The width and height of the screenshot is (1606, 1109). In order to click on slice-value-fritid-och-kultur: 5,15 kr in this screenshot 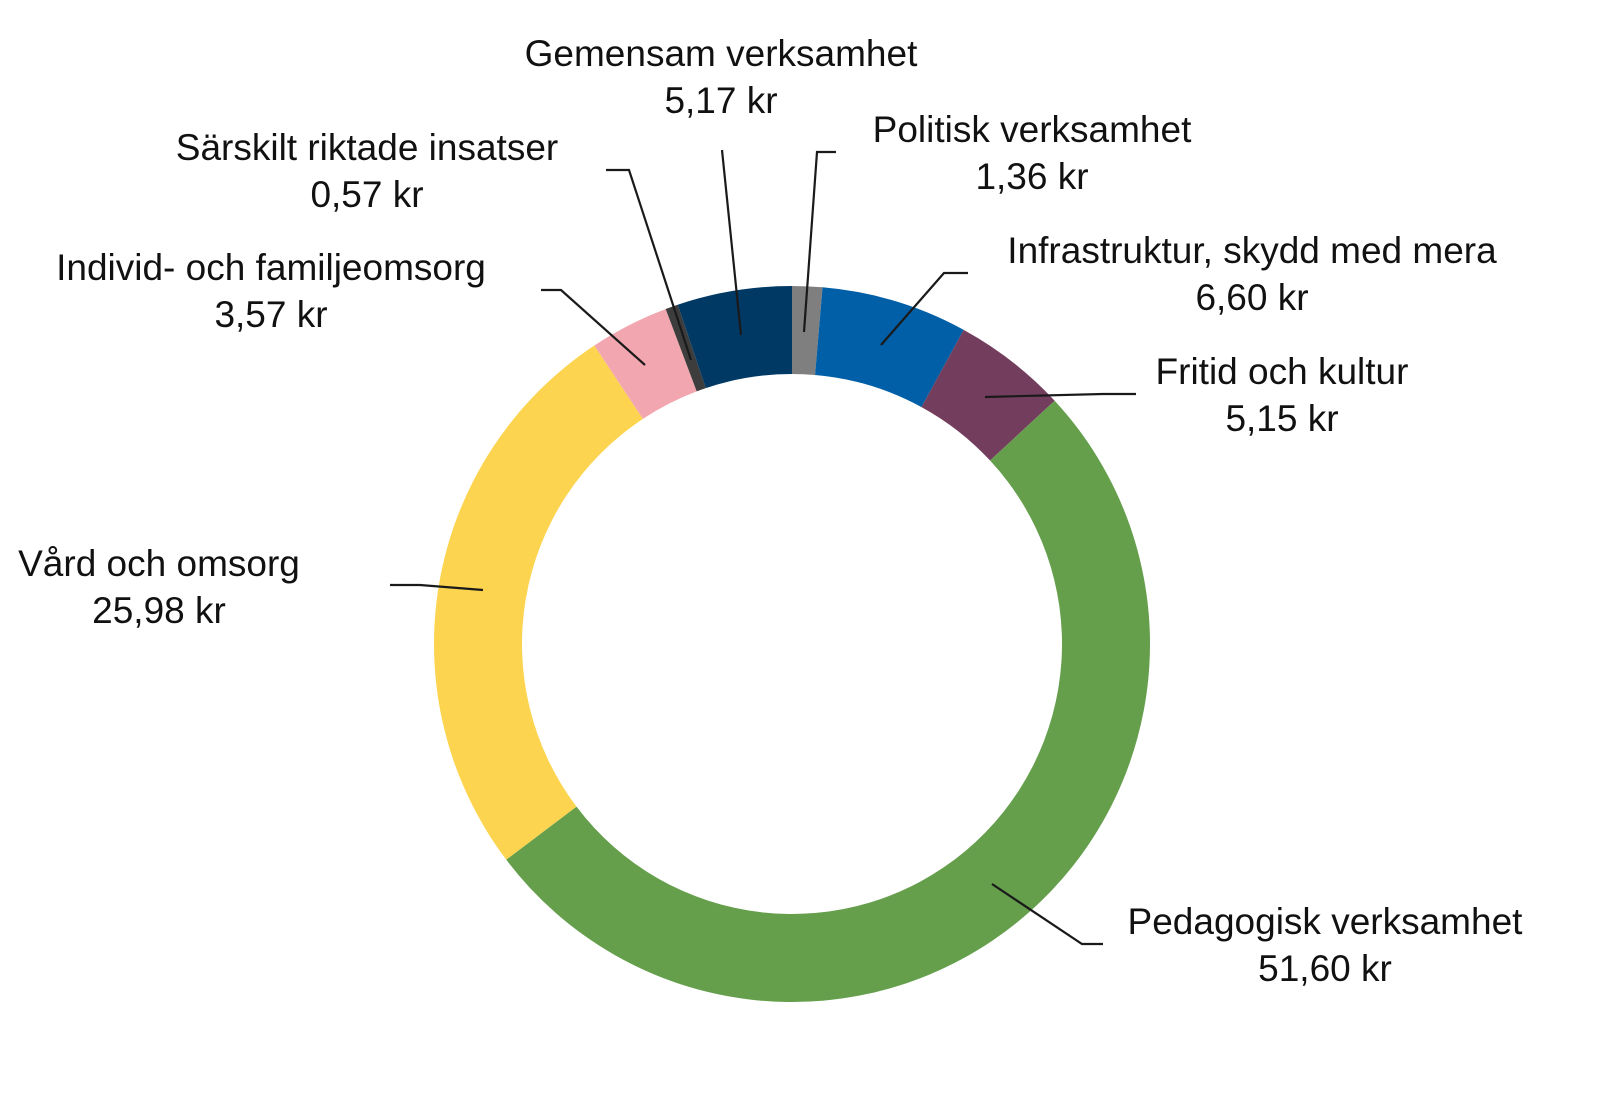, I will do `click(1281, 418)`.